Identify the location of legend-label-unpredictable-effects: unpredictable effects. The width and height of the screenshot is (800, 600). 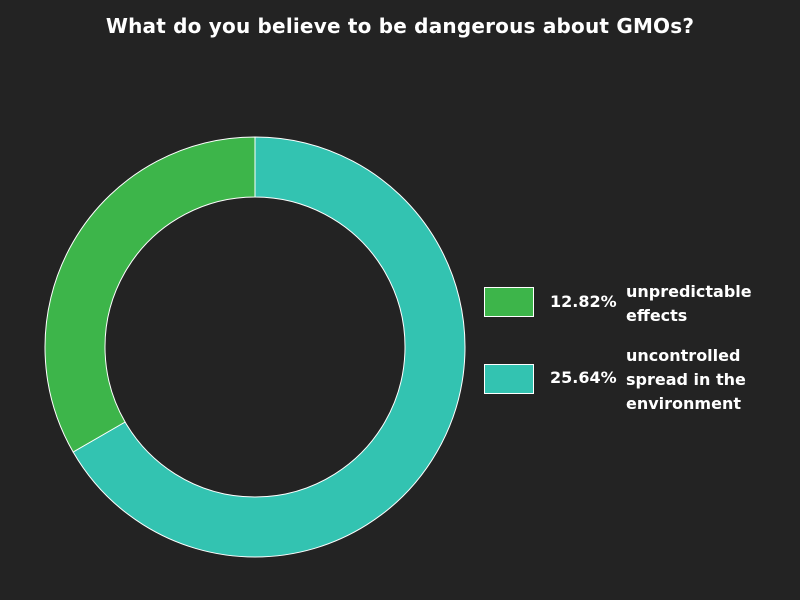
(689, 303).